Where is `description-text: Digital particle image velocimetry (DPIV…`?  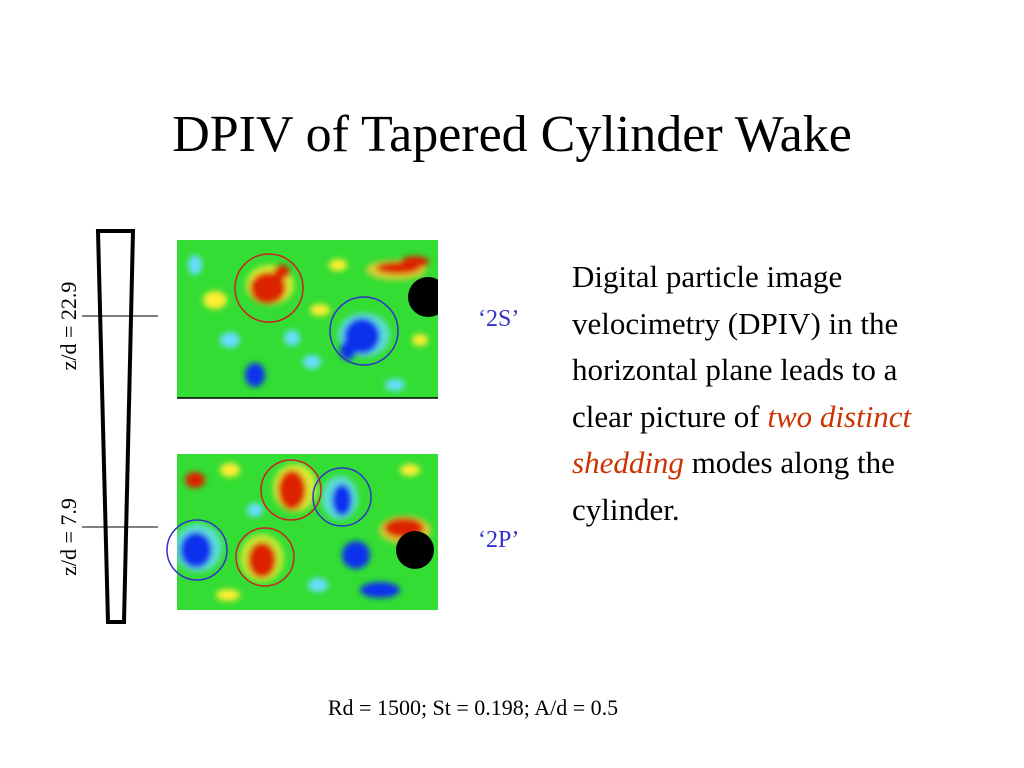
description-text: Digital particle image velocimetry (DPIV… is located at coordinates (762, 393).